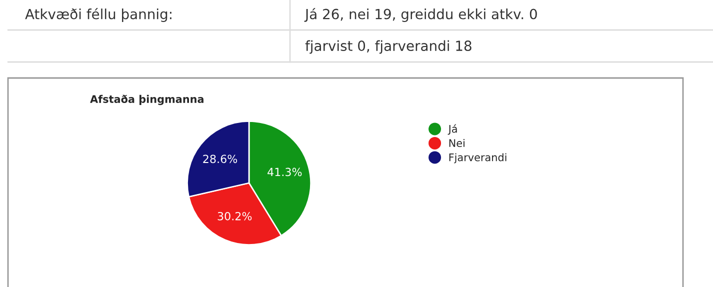 The width and height of the screenshot is (713, 287). I want to click on legend-label: Fjarverandi, so click(477, 158).